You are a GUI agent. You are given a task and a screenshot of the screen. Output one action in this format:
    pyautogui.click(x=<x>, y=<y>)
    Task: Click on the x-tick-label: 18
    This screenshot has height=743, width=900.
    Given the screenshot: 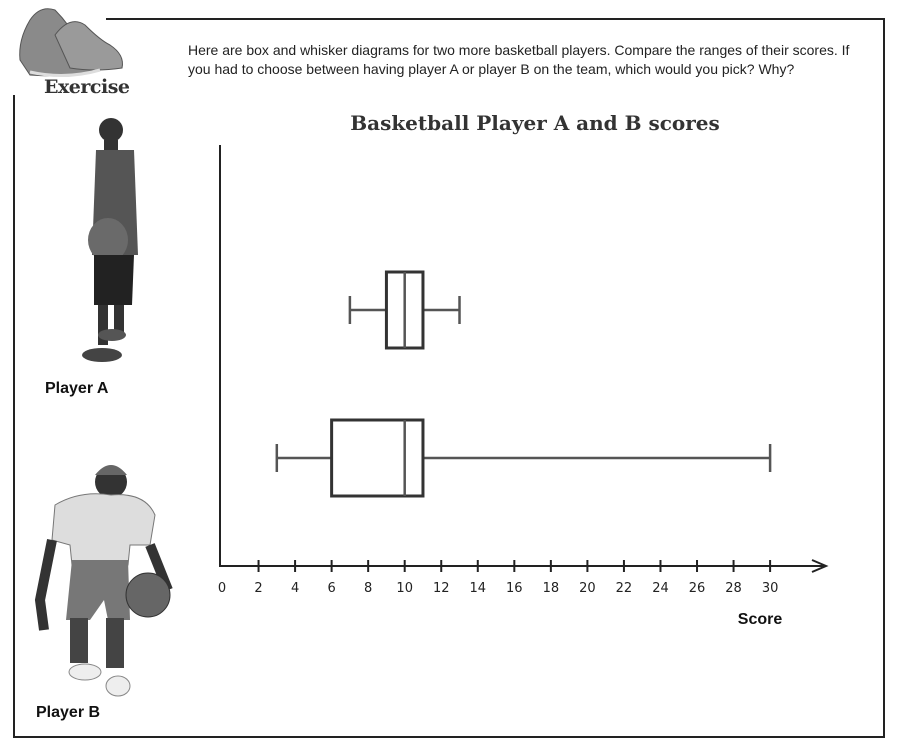 What is the action you would take?
    pyautogui.click(x=551, y=588)
    